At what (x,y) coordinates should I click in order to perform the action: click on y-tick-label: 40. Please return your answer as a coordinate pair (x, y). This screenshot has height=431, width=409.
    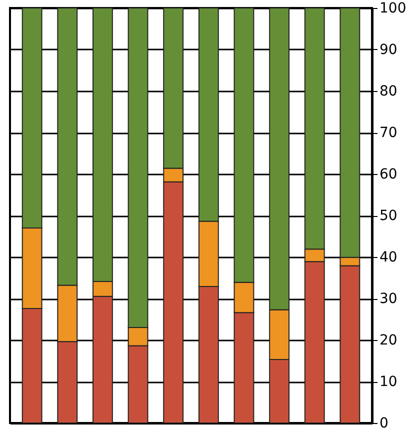
    Looking at the image, I should click on (389, 258).